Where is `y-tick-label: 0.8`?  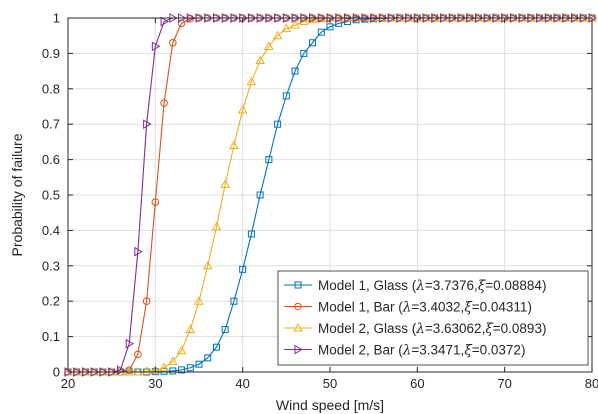
y-tick-label: 0.8 is located at coordinates (51, 88).